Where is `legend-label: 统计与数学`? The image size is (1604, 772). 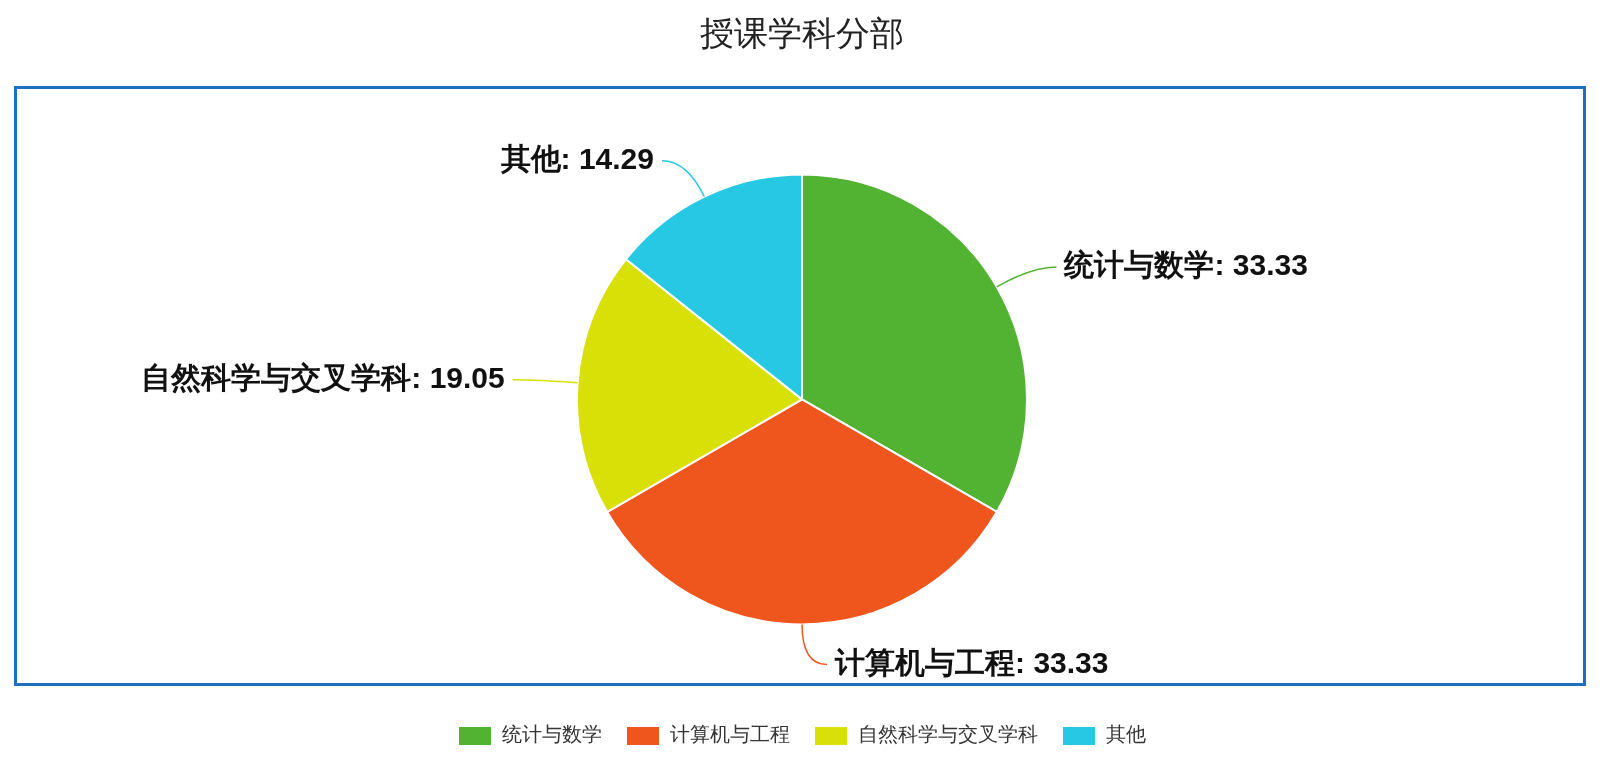 legend-label: 统计与数学 is located at coordinates (552, 734).